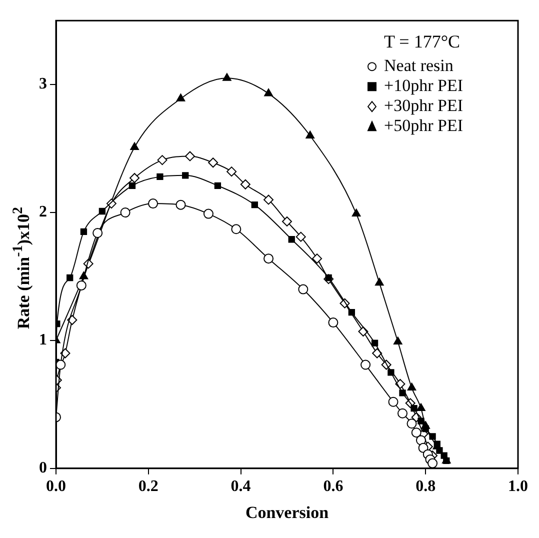  Describe the element at coordinates (424, 106) in the screenshot. I see `legend-label: +30phr PEI` at that location.